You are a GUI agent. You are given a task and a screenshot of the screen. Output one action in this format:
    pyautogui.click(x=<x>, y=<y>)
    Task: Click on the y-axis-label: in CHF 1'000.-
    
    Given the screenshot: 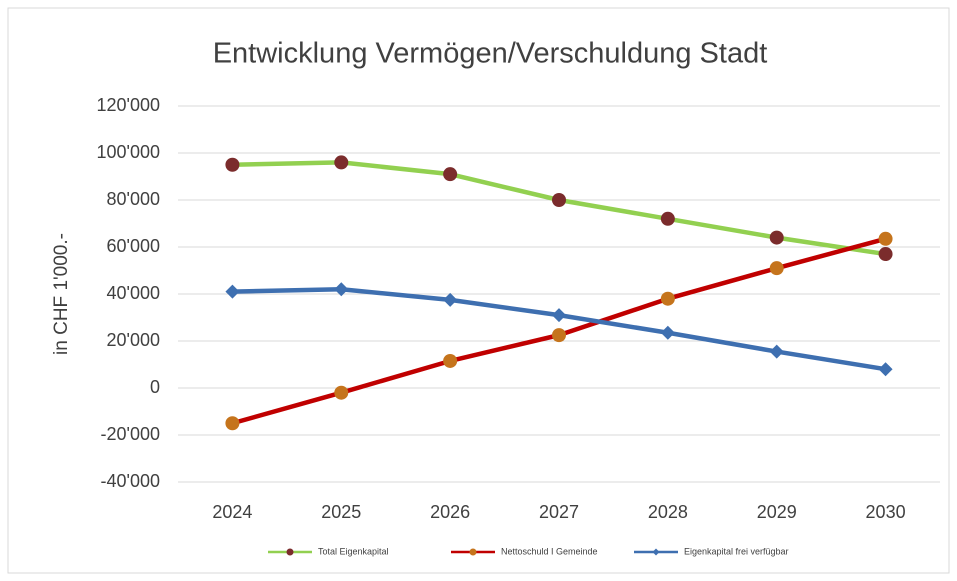 What is the action you would take?
    pyautogui.click(x=61, y=294)
    